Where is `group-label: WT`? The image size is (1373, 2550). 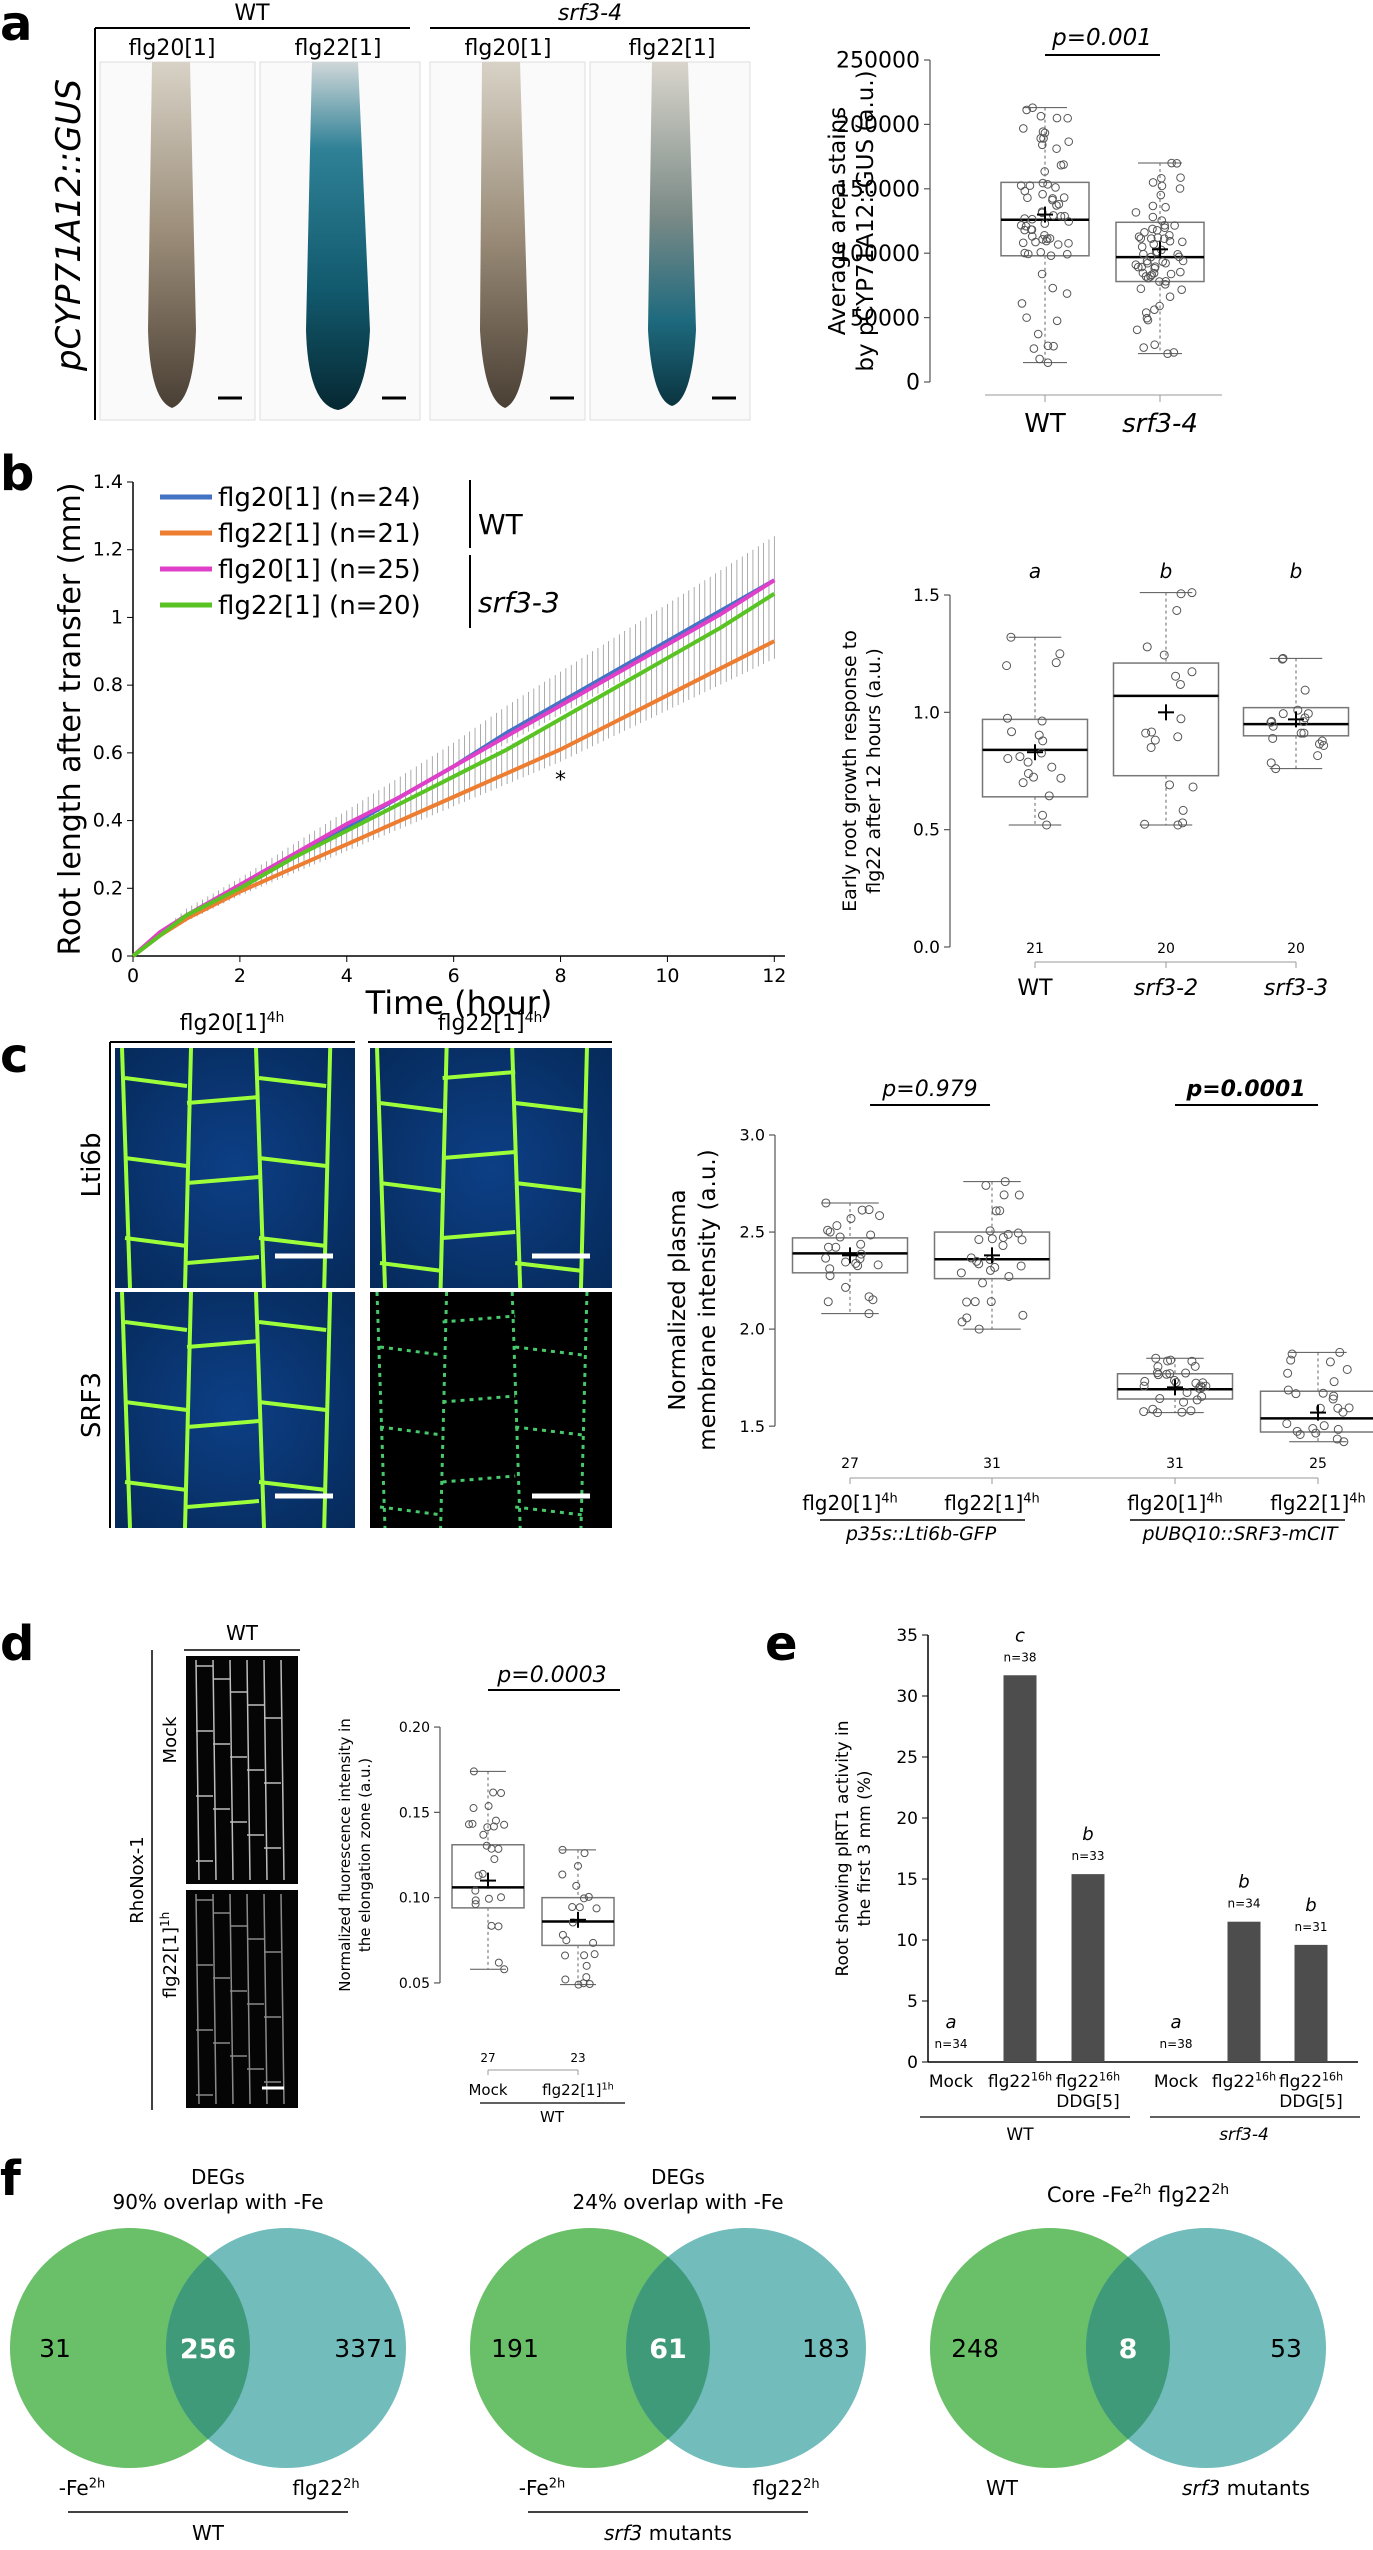 group-label: WT is located at coordinates (552, 2117).